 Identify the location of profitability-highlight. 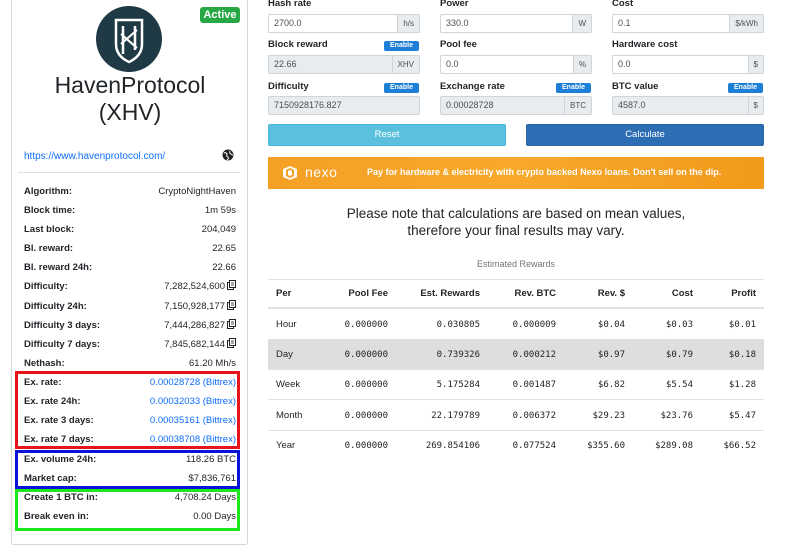
(127, 510).